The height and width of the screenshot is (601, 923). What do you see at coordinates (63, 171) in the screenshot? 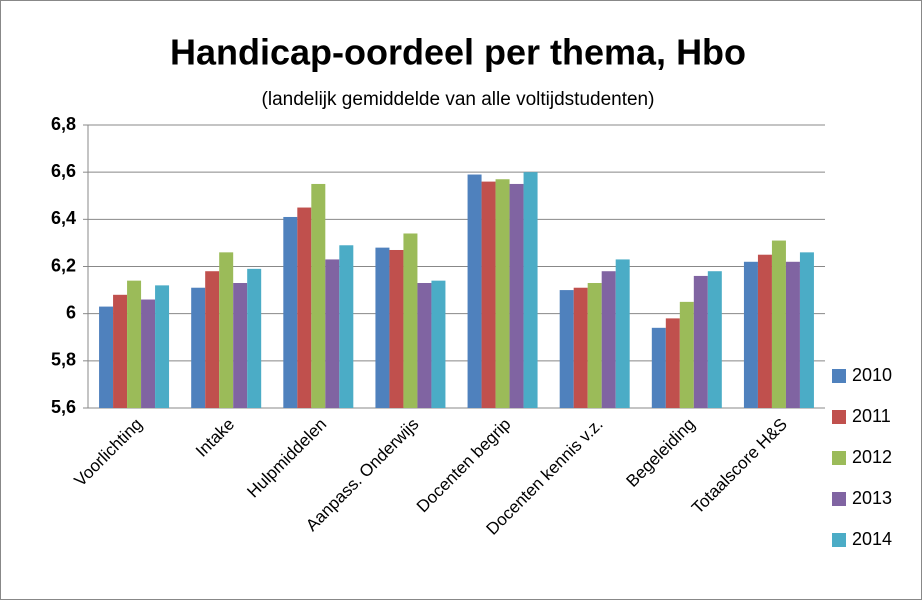
I see `y-tick-label: 6,6` at bounding box center [63, 171].